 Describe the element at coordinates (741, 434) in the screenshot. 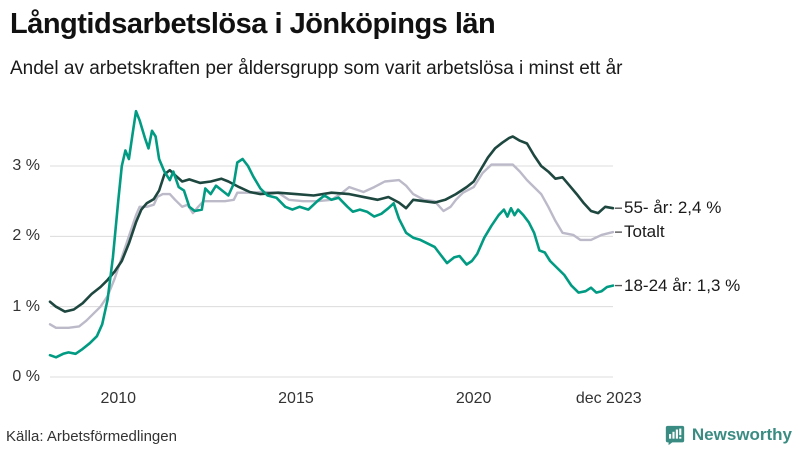

I see `brand-name: Newsworthy` at that location.